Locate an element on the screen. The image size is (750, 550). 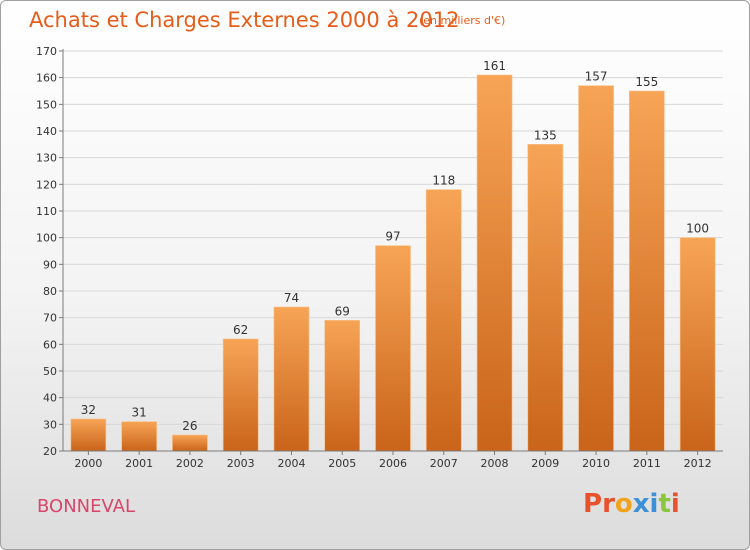
value-label-2009: 135 is located at coordinates (545, 135).